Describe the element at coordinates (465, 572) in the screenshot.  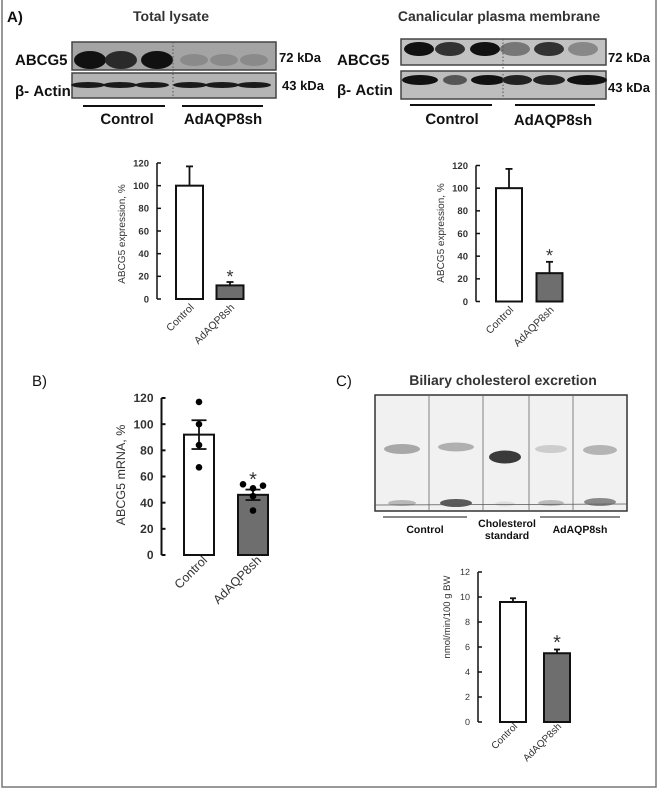
I see `y-tick-label: 12` at that location.